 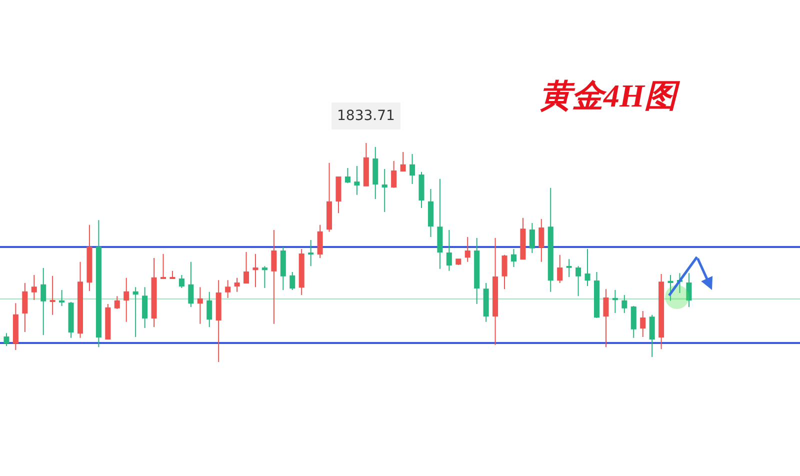 What do you see at coordinates (610, 95) in the screenshot?
I see `chart-title: 黄金4H图` at bounding box center [610, 95].